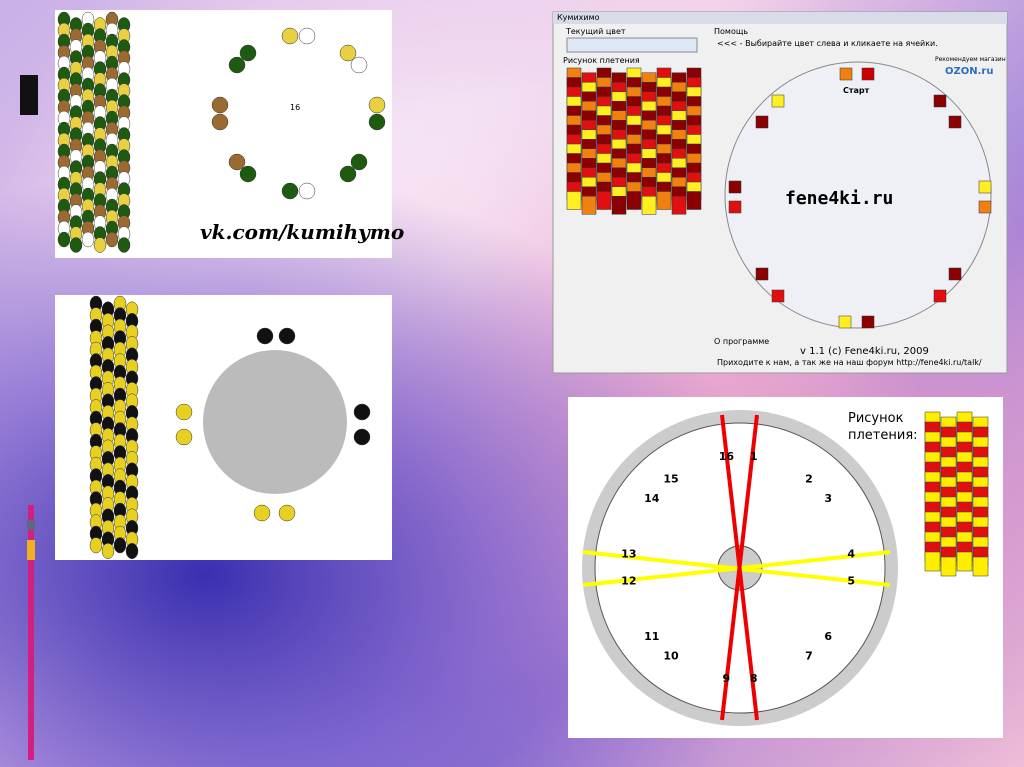 This screenshot has width=1024, height=767. Describe the element at coordinates (632, 45) in the screenshot. I see `color-box` at that location.